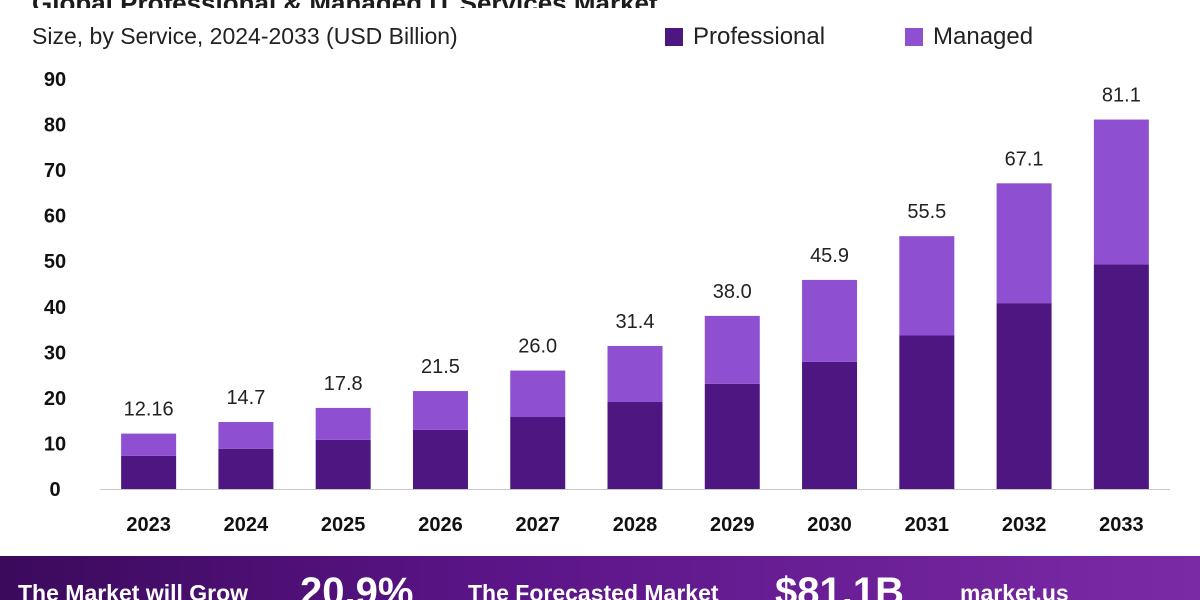  What do you see at coordinates (983, 36) in the screenshot?
I see `legend-label-managed: Managed` at bounding box center [983, 36].